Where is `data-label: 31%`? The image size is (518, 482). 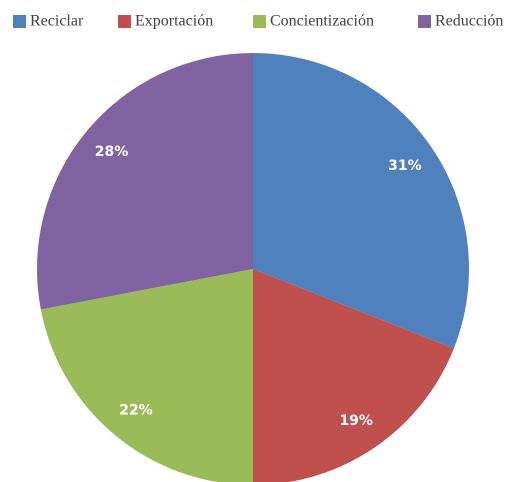
data-label: 31% is located at coordinates (405, 166).